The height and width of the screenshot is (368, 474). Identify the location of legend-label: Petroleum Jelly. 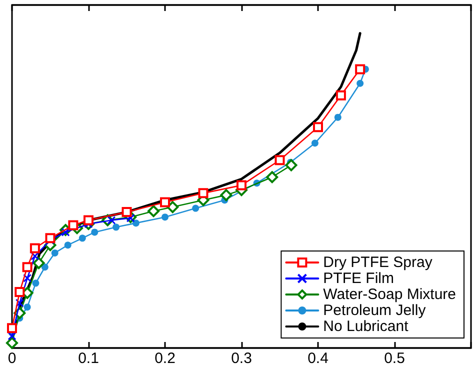
(374, 310).